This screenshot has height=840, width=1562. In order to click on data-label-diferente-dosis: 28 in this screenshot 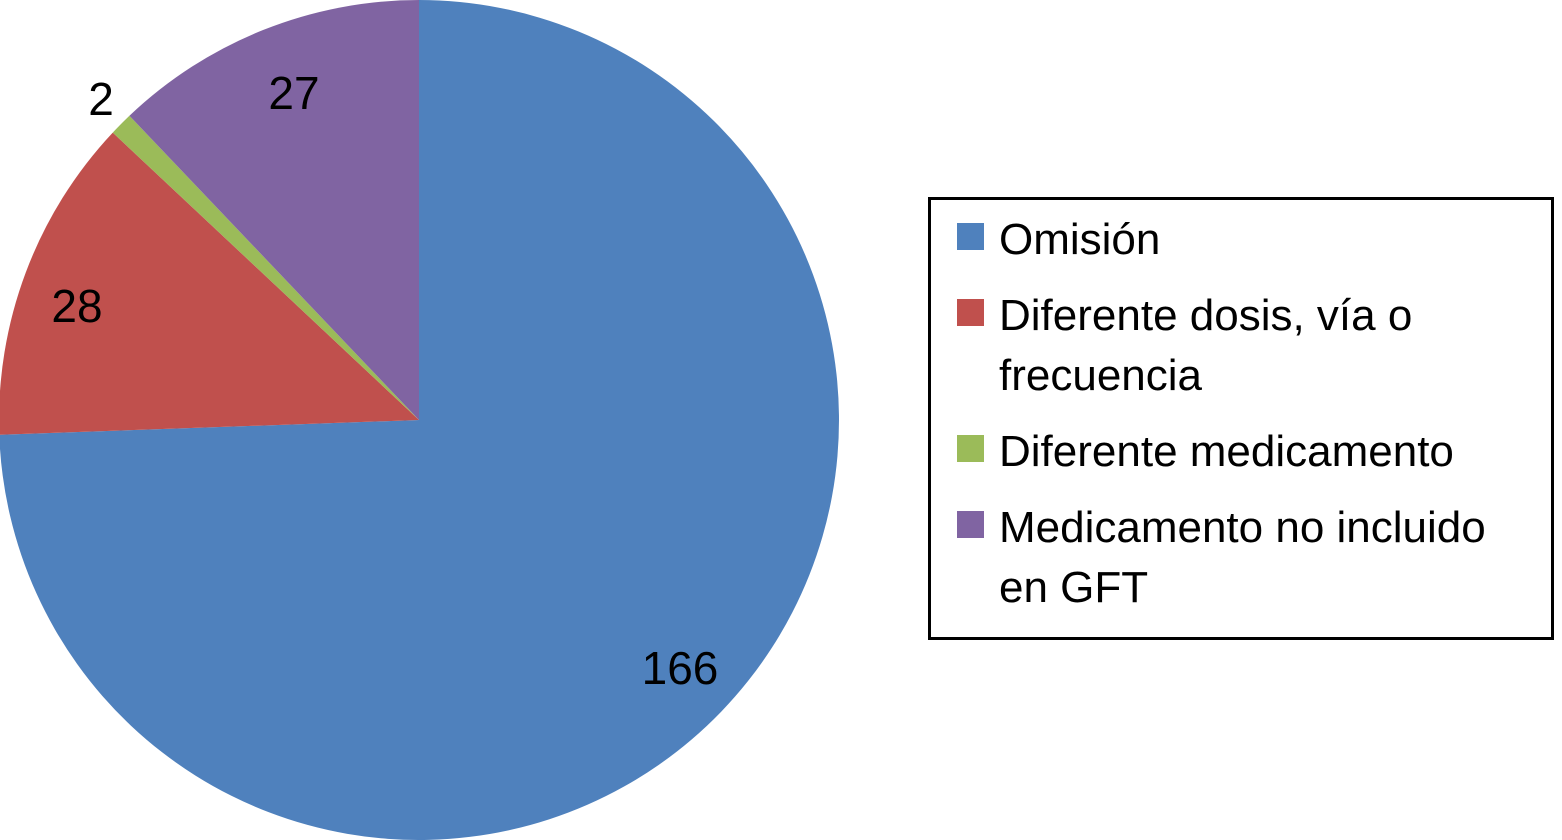, I will do `click(76, 306)`.